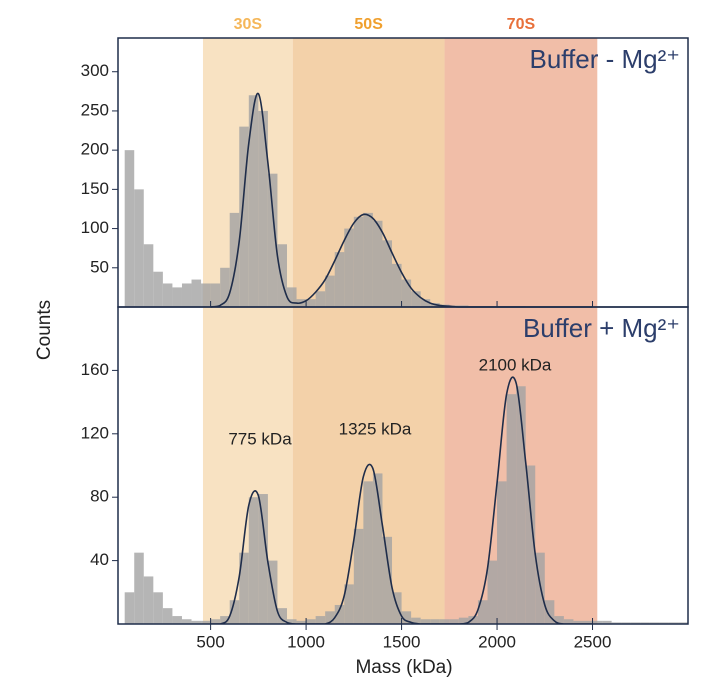 The height and width of the screenshot is (696, 717). What do you see at coordinates (402, 641) in the screenshot?
I see `x-tick-label: 1500` at bounding box center [402, 641].